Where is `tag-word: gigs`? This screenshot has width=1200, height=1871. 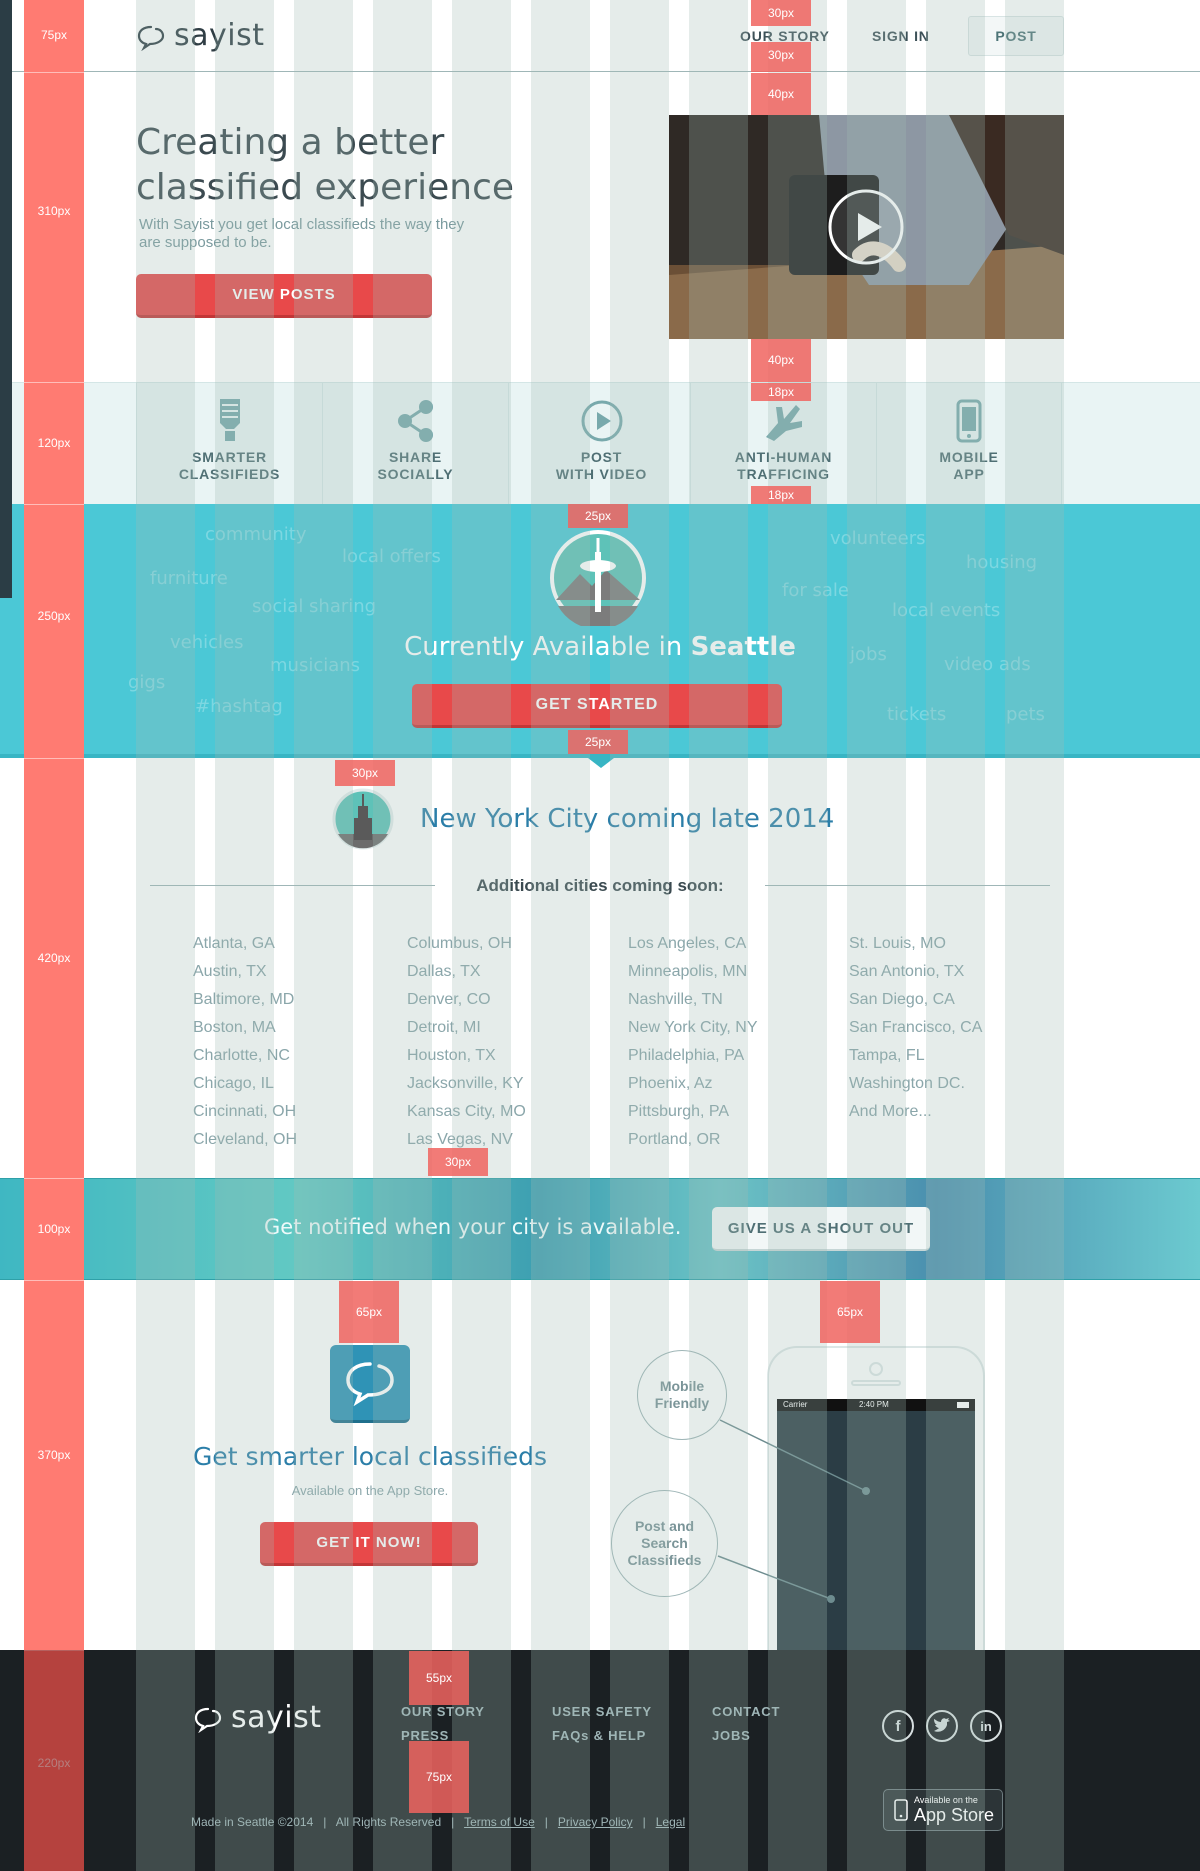 tag-word: gigs is located at coordinates (147, 682).